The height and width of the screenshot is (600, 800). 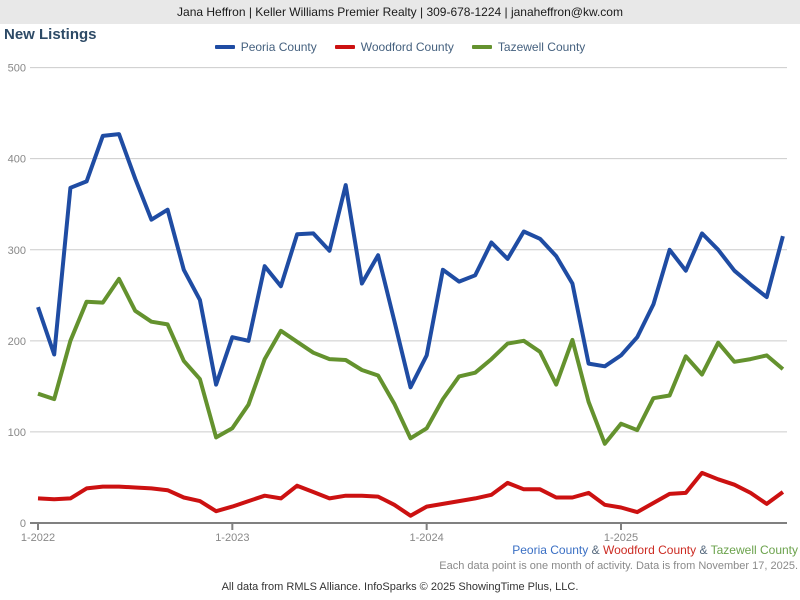 I want to click on legend-item-woodford: Woodford County, so click(x=394, y=47).